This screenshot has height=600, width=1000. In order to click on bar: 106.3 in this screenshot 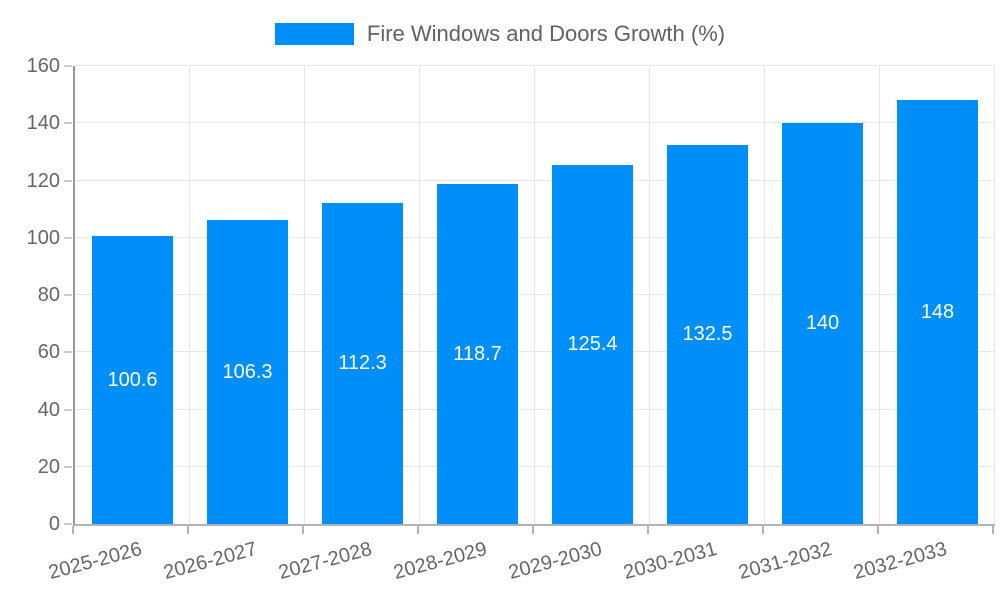, I will do `click(247, 372)`.